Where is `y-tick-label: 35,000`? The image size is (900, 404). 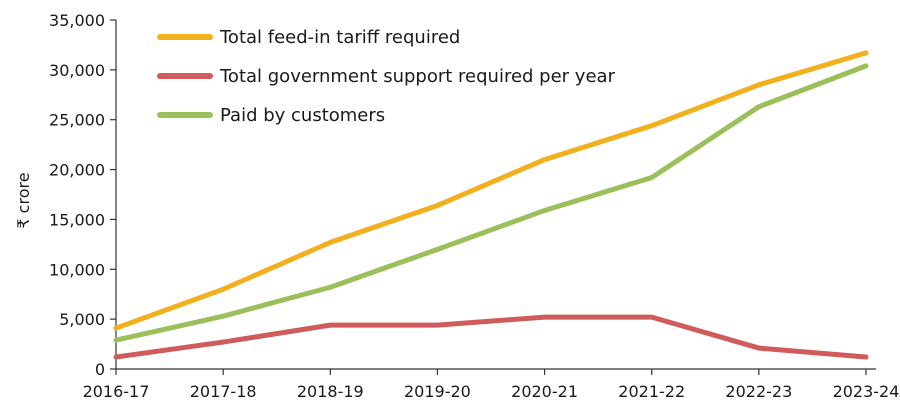
y-tick-label: 35,000 is located at coordinates (77, 20).